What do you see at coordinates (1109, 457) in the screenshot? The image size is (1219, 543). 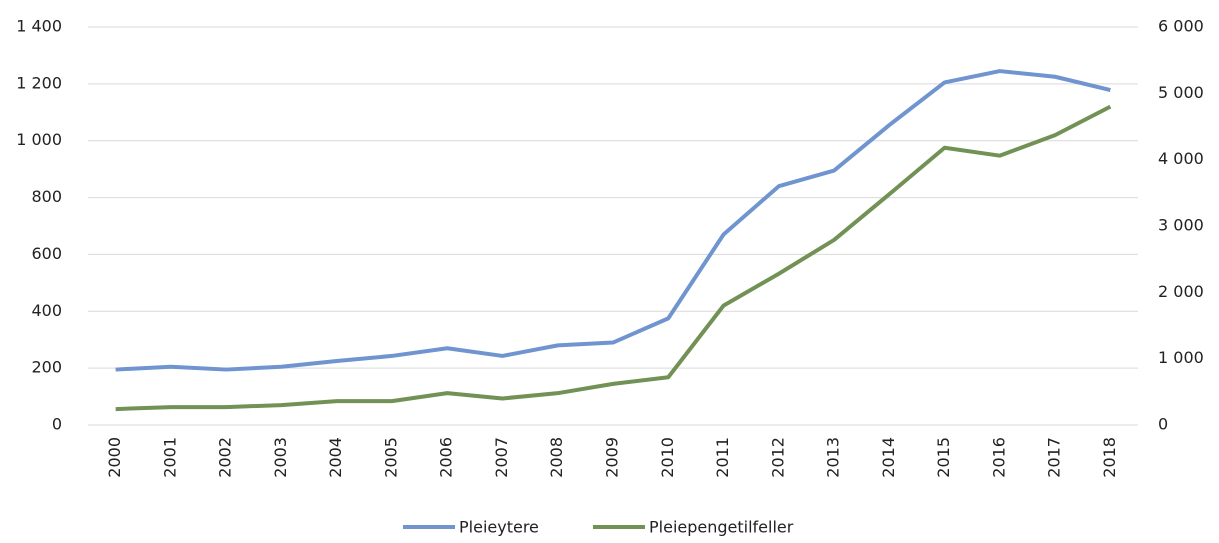 I see `x-tick-label: 2018` at bounding box center [1109, 457].